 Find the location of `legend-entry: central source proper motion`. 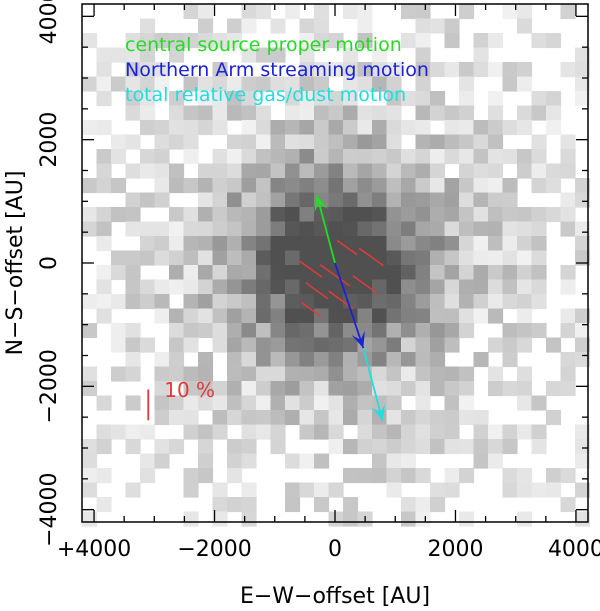

legend-entry: central source proper motion is located at coordinates (263, 45).